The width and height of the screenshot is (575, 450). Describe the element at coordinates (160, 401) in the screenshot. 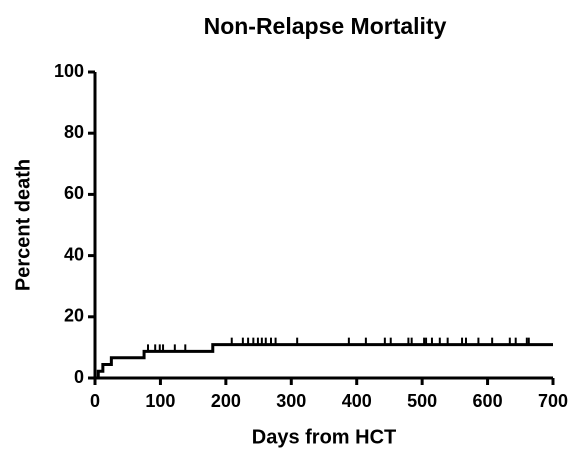

I see `x-tick-label: 100` at that location.